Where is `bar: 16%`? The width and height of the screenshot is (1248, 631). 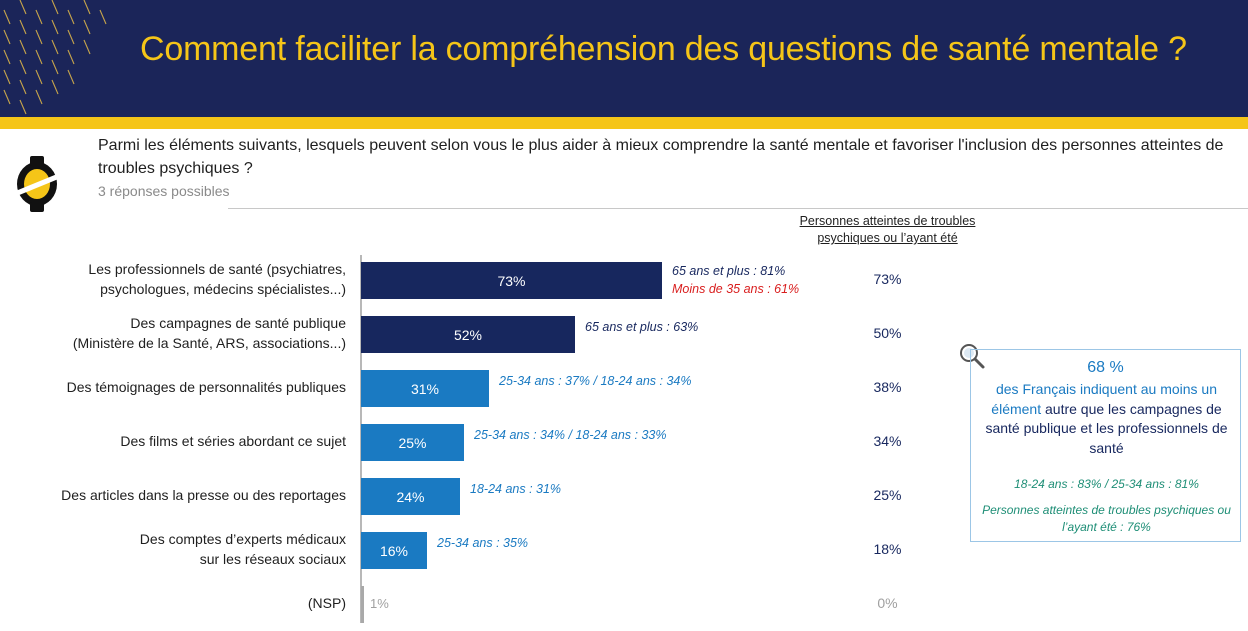
bar: 16% is located at coordinates (394, 550).